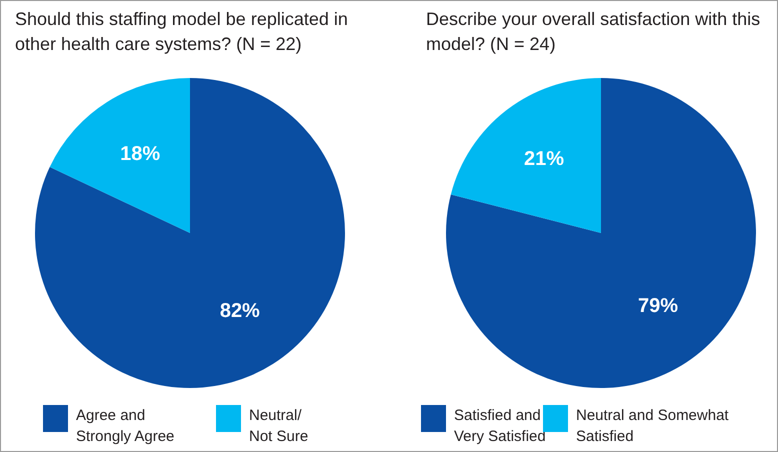  I want to click on legend-label: Neutral and Somewhat Satisfied, so click(653, 426).